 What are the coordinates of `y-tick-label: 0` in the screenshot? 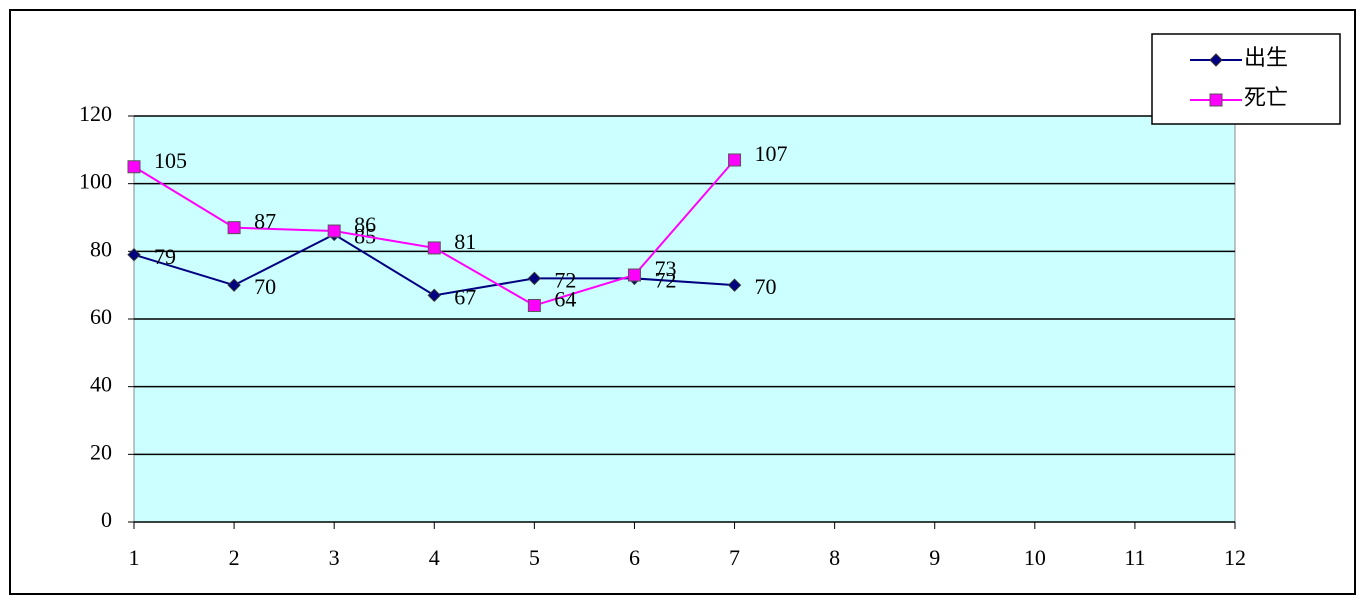 It's located at (106, 519).